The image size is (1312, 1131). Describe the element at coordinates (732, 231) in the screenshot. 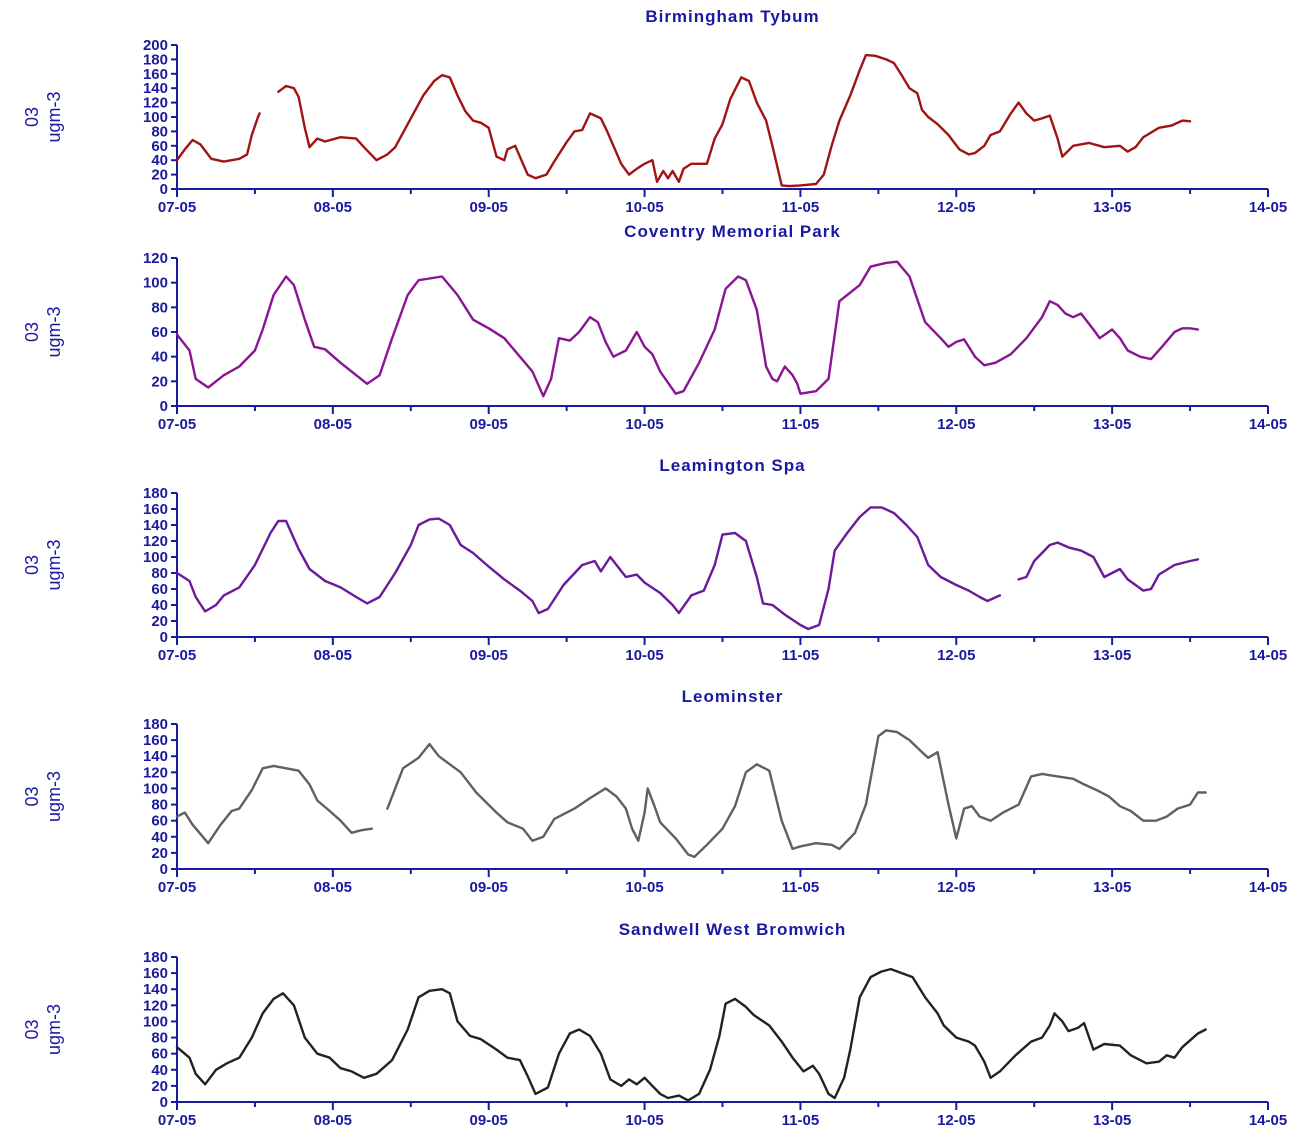

I see `chart-title: Coventry Memorial Park` at that location.